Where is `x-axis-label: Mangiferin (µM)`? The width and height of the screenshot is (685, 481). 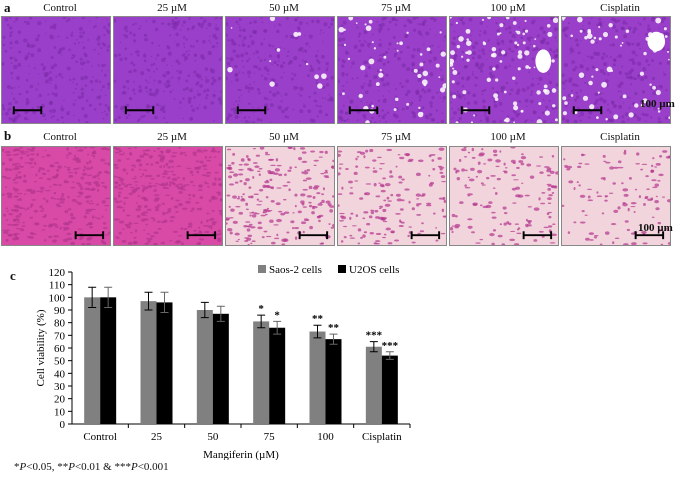
x-axis-label: Mangiferin (µM) is located at coordinates (241, 454).